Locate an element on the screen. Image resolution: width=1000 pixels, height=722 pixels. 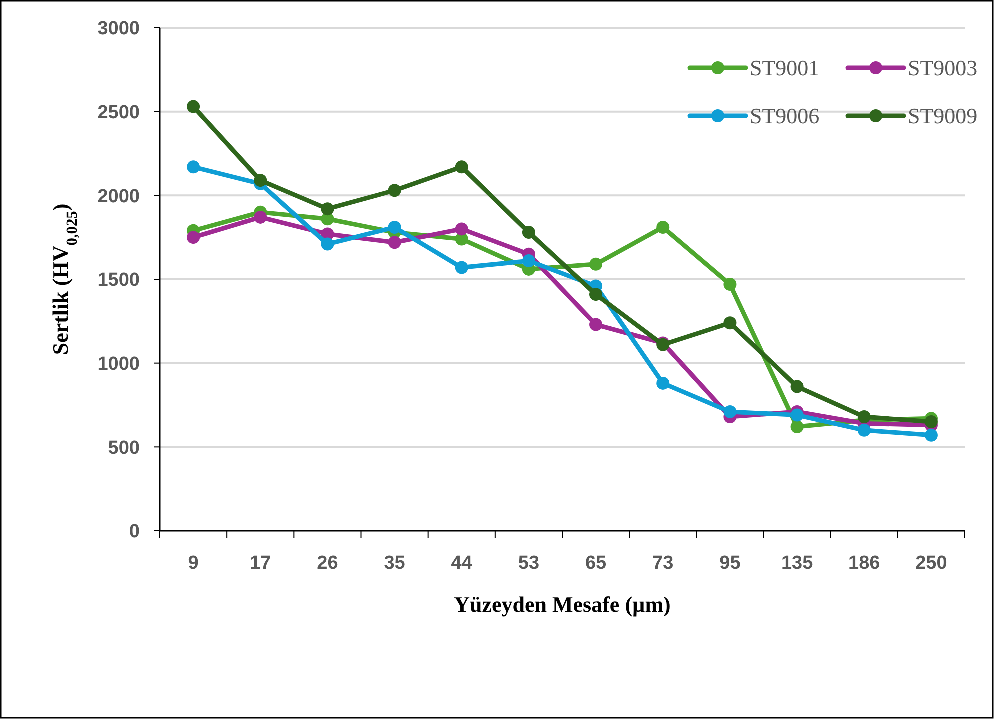
x-tick-label: 35 is located at coordinates (395, 563).